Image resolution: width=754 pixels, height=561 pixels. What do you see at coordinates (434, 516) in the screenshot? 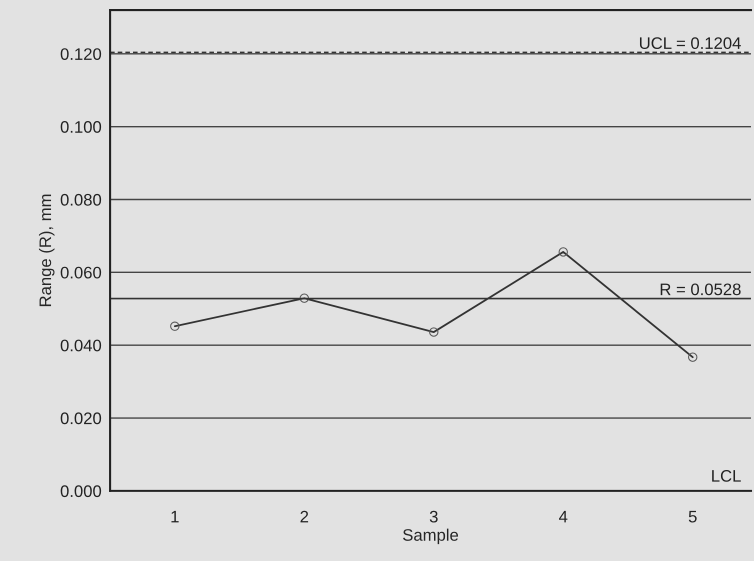
I see `x-tick-label: 3` at bounding box center [434, 516].